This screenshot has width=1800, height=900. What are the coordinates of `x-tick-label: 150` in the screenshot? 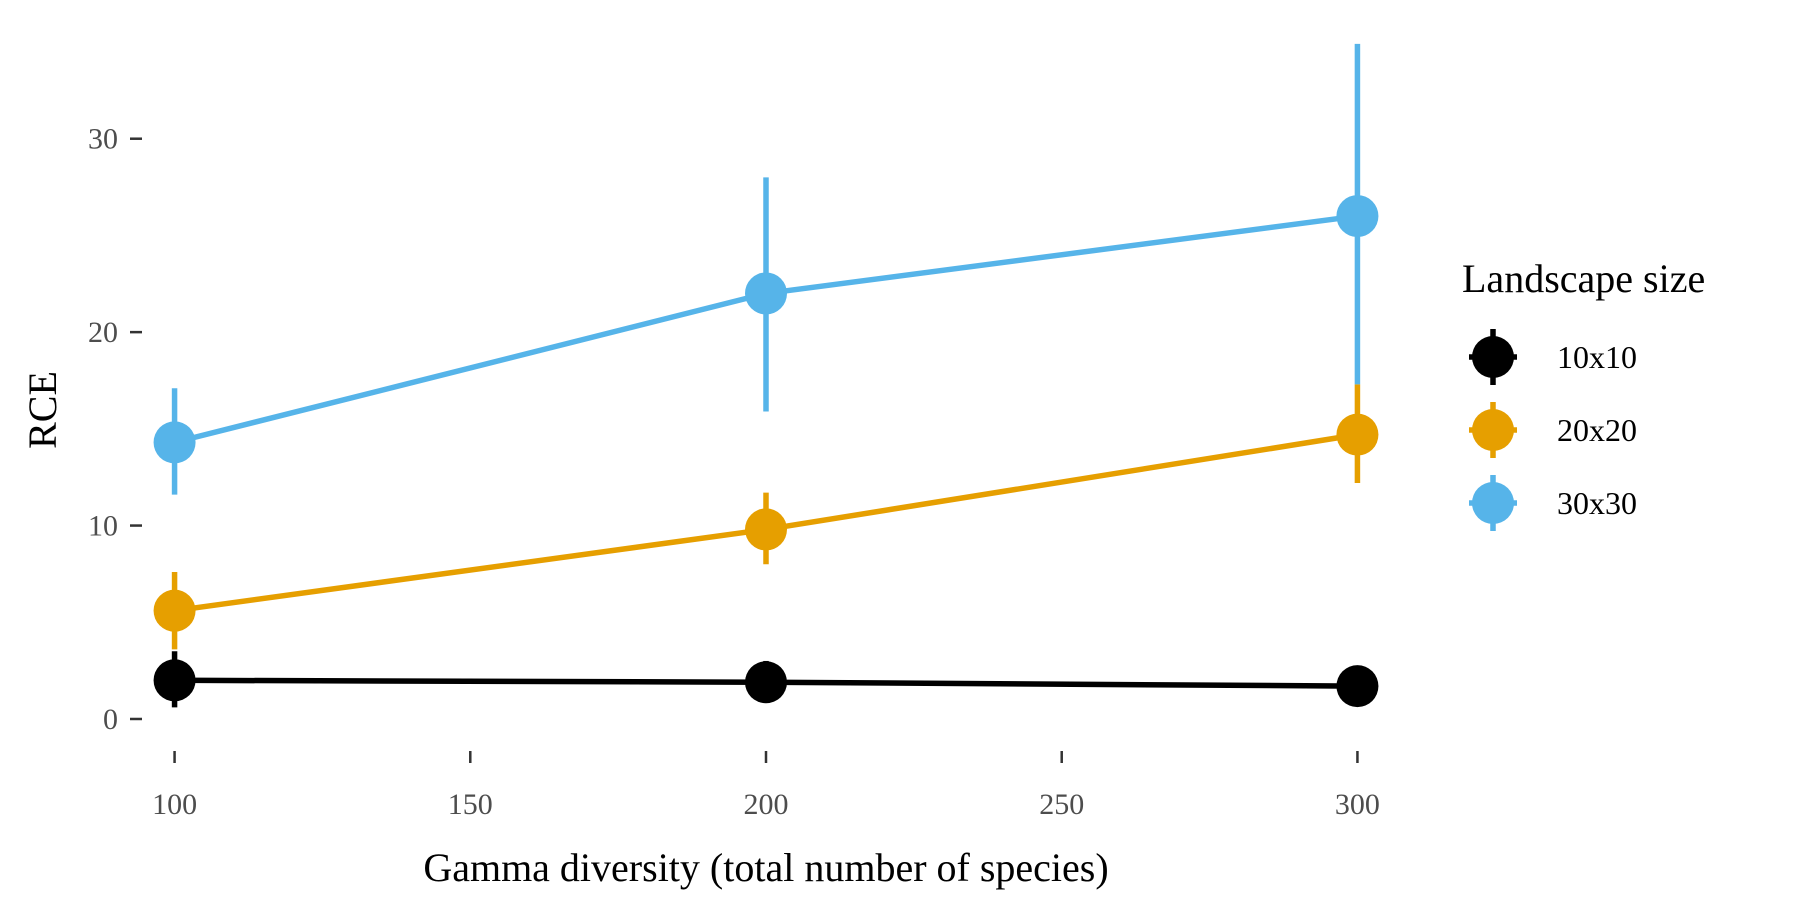 It's located at (470, 804).